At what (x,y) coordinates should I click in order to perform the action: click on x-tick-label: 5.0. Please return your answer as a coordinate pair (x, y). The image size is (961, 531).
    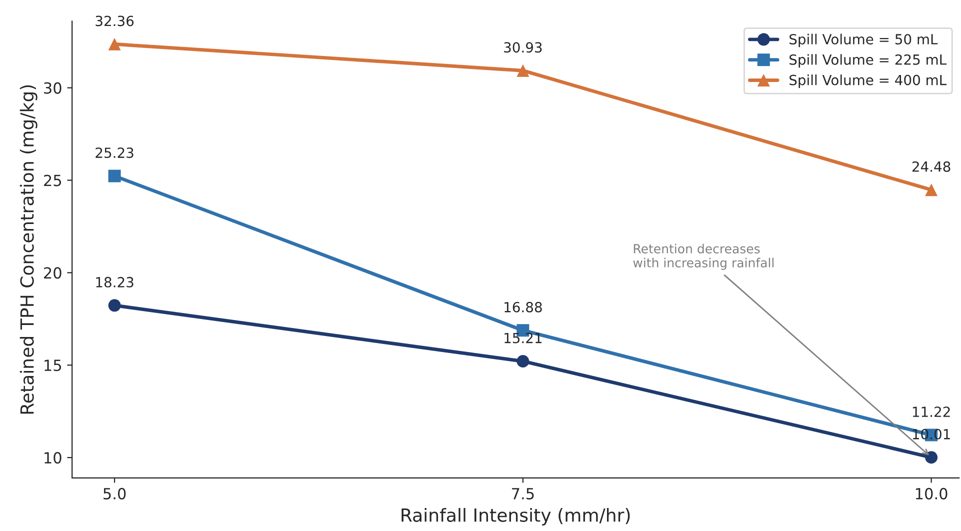
    Looking at the image, I should click on (115, 494).